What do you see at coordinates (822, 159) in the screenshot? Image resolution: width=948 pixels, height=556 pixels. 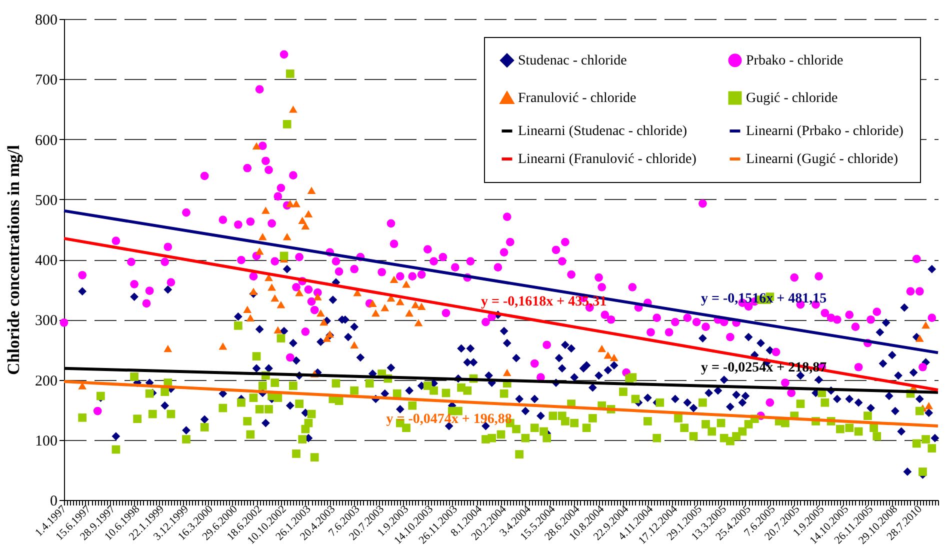 I see `legend-label: Linearni (Gugić - chloride)` at bounding box center [822, 159].